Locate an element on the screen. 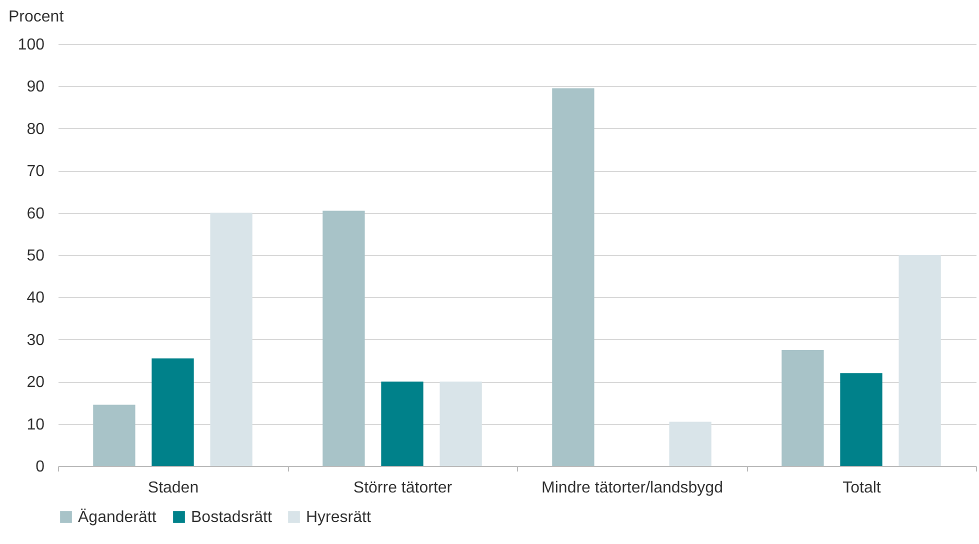 The height and width of the screenshot is (544, 979). x-tick-label: Totalt is located at coordinates (862, 488).